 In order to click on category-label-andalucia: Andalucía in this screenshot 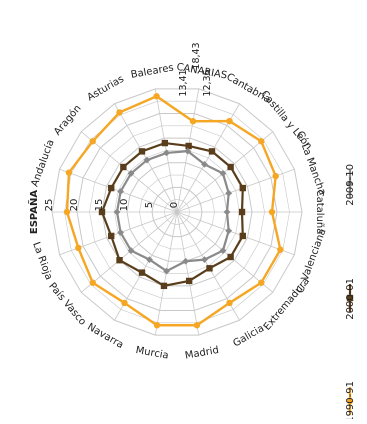, I will do `click(43, 163)`.